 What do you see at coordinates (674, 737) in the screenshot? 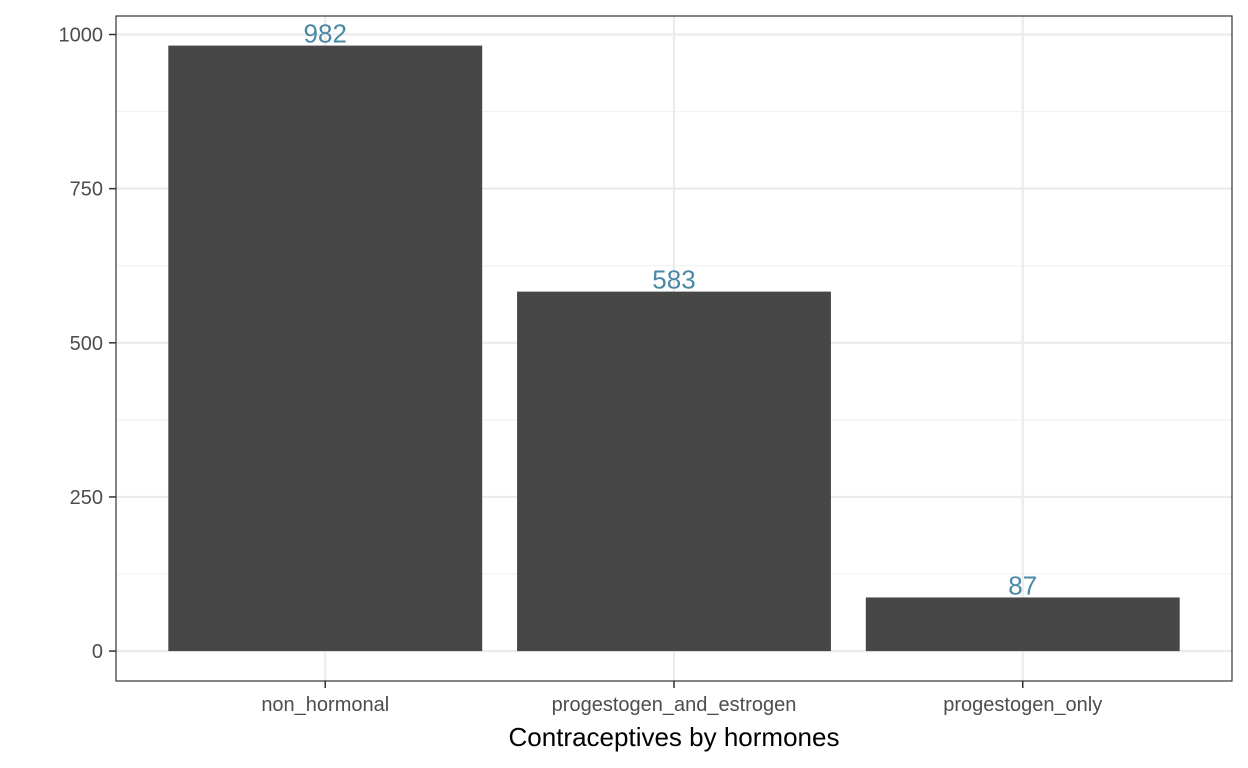
I see `x-axis-title: Contraceptives by hormones` at bounding box center [674, 737].